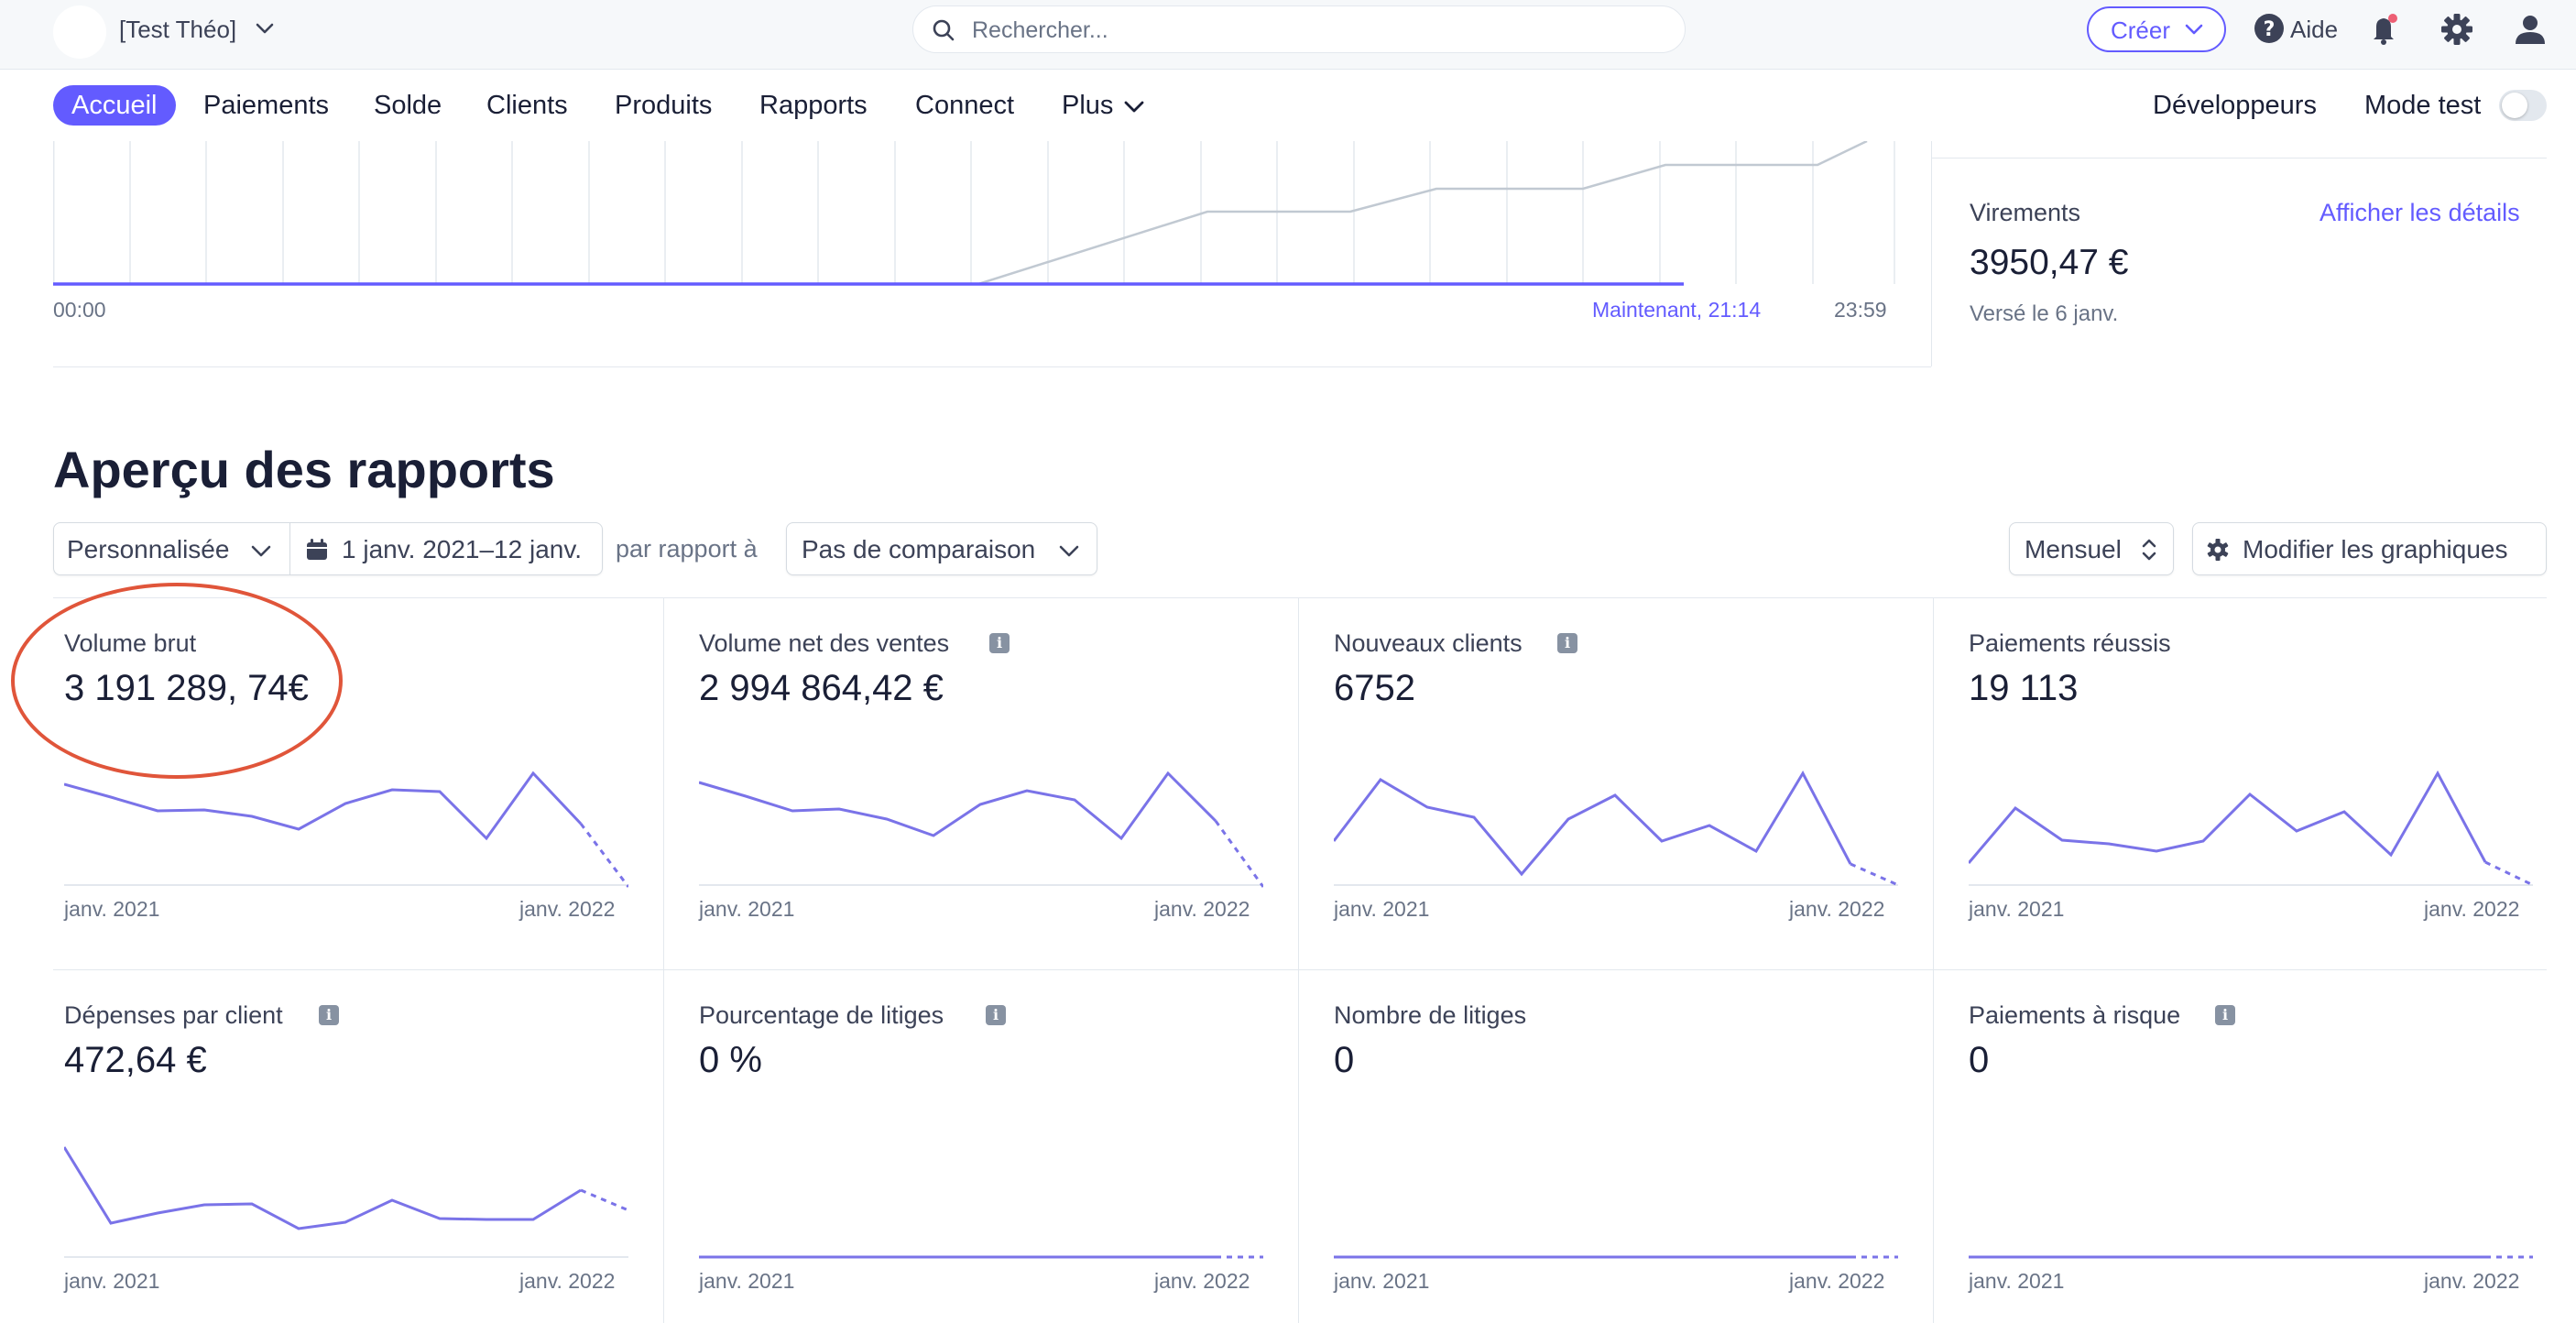  What do you see at coordinates (135, 1060) in the screenshot?
I see `card-value: 472,64 €` at bounding box center [135, 1060].